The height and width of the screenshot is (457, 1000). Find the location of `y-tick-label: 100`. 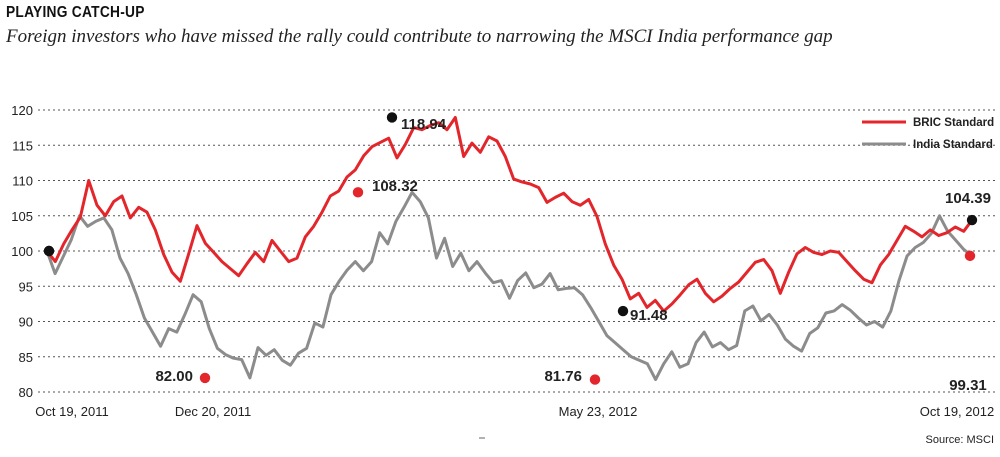

y-tick-label: 100 is located at coordinates (22, 251).